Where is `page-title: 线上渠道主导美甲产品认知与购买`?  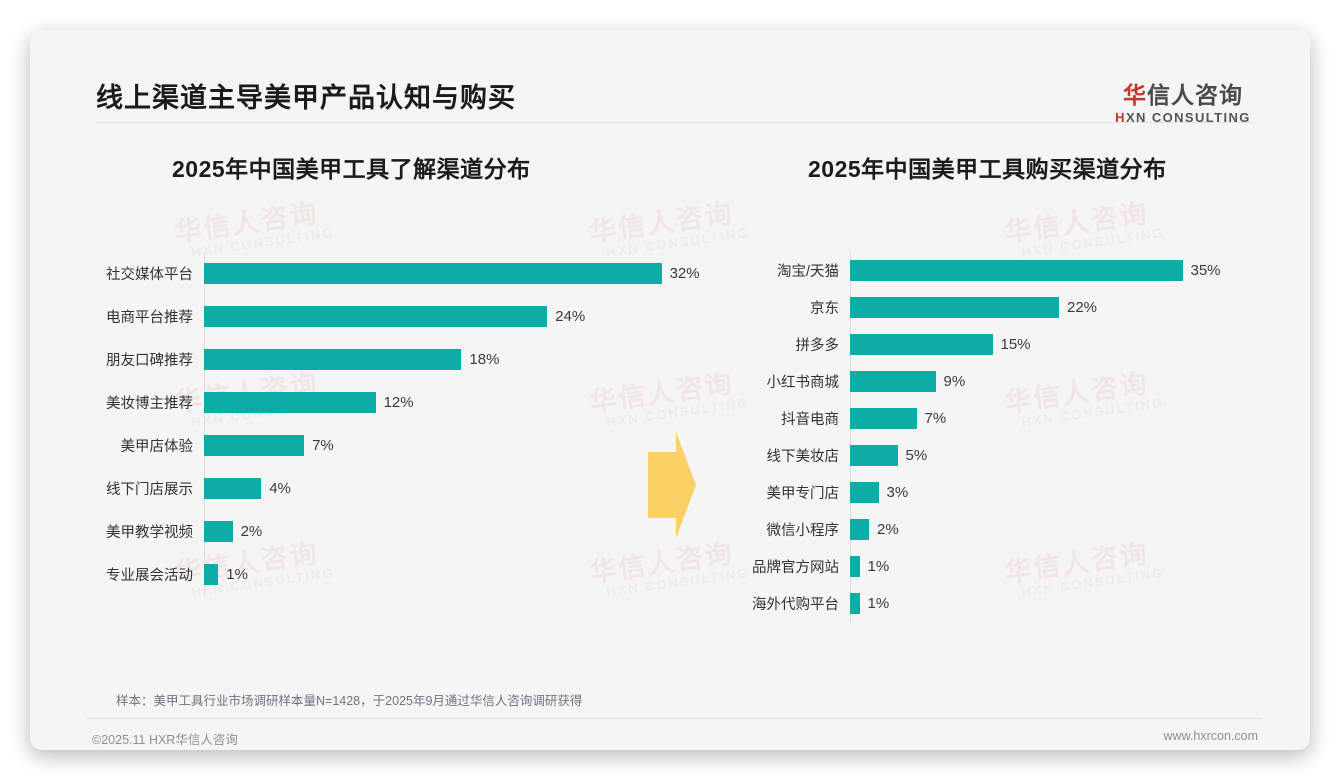
page-title: 线上渠道主导美甲产品认知与购买 is located at coordinates (306, 98).